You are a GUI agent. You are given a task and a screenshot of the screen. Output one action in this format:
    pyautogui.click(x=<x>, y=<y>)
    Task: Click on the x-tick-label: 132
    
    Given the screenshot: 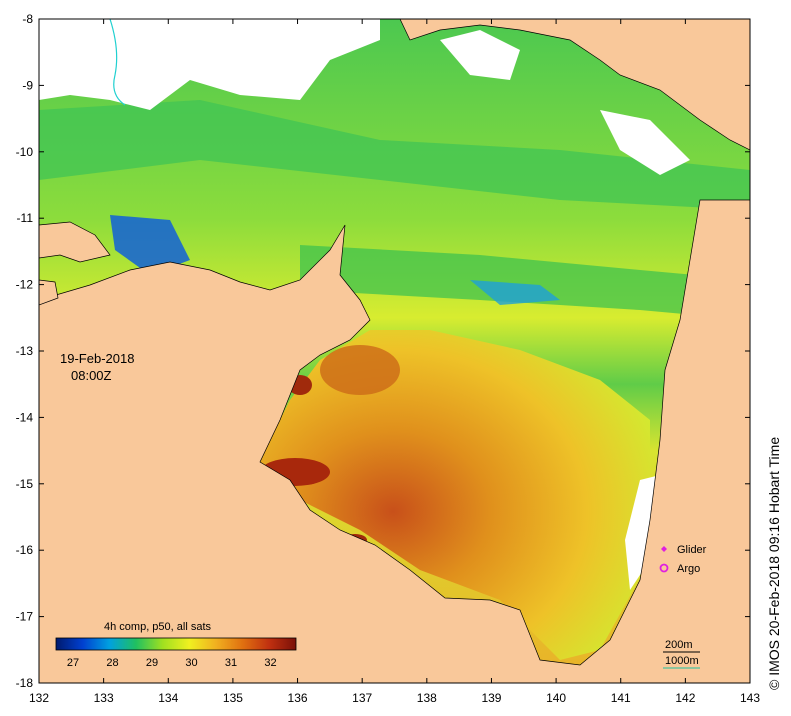 What is the action you would take?
    pyautogui.click(x=39, y=698)
    